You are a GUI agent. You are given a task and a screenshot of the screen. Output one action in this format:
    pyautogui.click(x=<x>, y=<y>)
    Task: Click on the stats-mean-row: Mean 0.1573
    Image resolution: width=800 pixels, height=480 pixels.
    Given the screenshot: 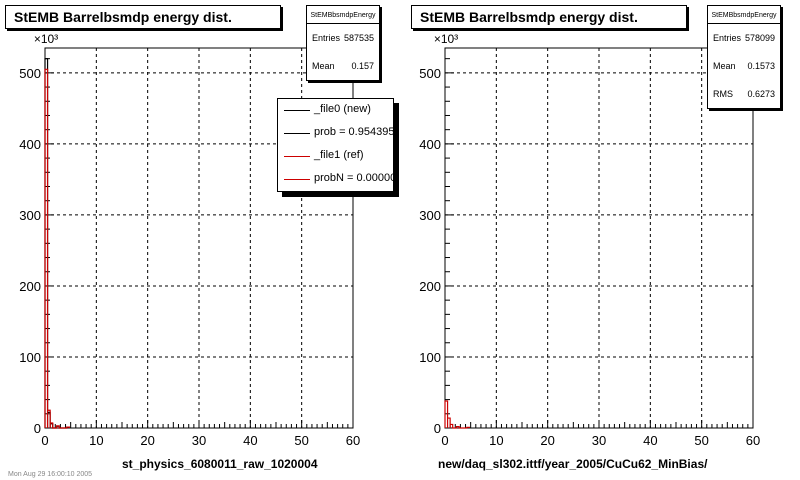 What is the action you would take?
    pyautogui.click(x=744, y=66)
    